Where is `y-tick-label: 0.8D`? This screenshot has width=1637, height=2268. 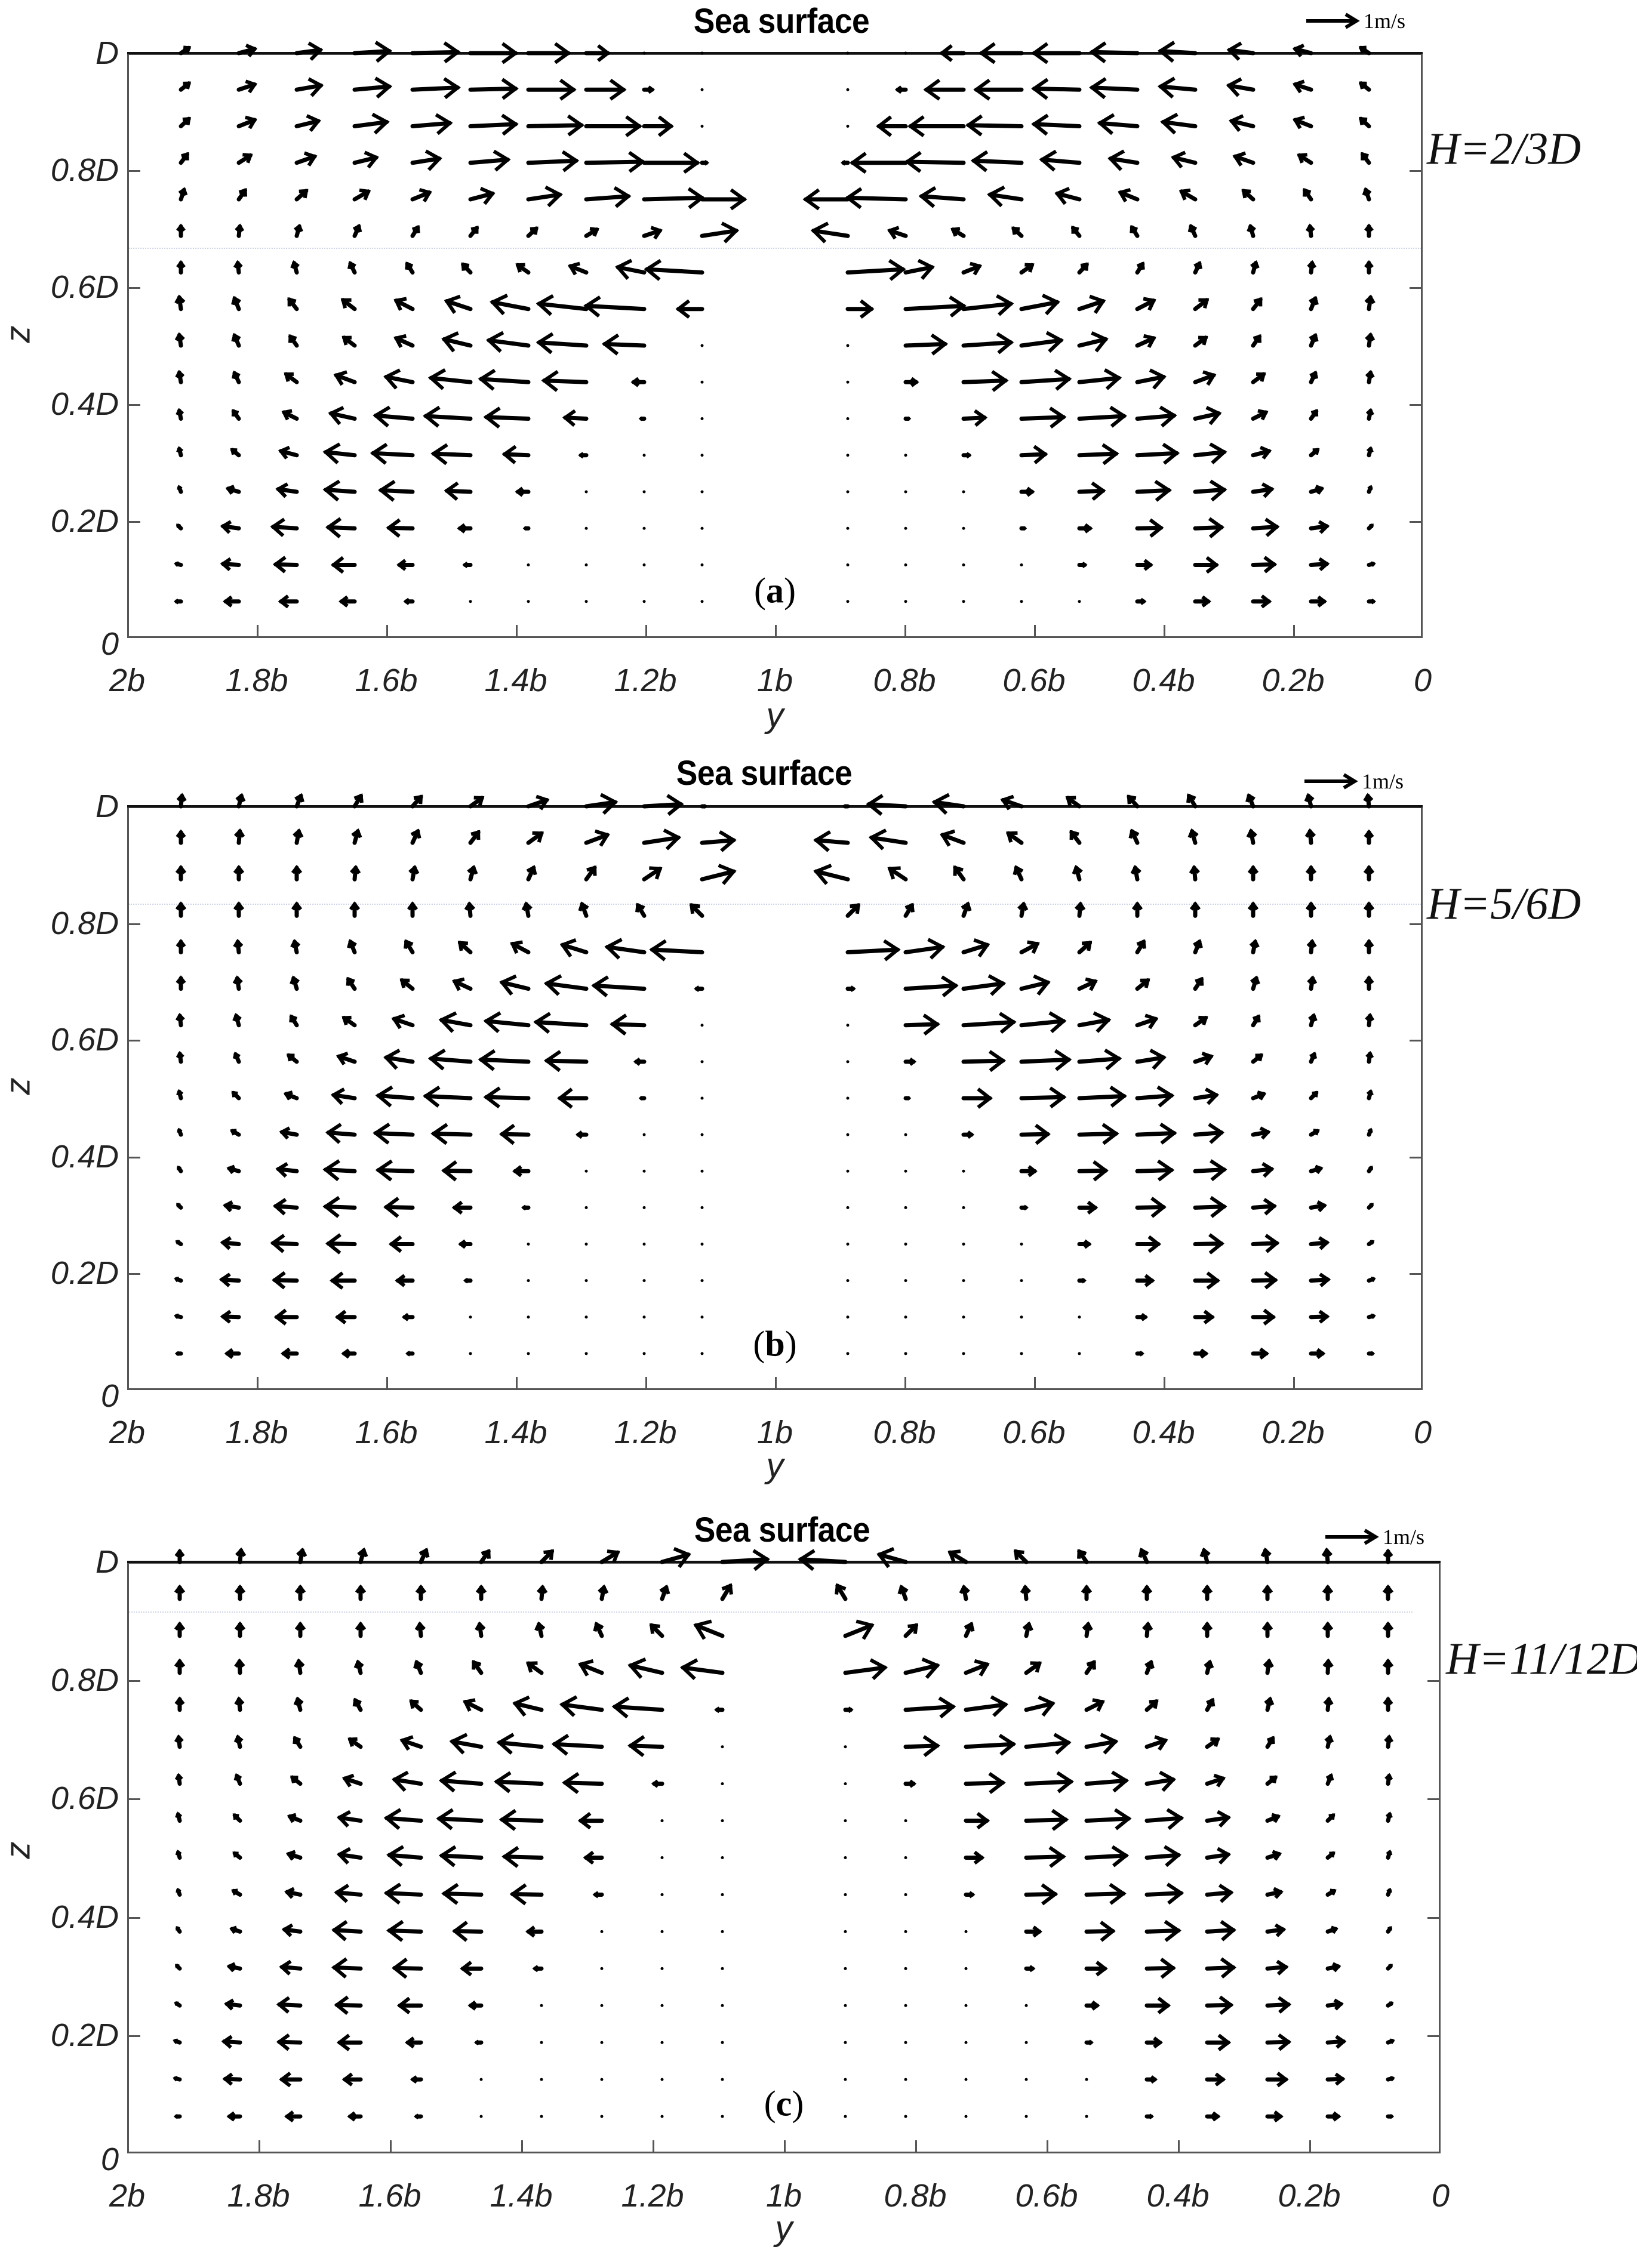
y-tick-label: 0.8D is located at coordinates (85, 1680).